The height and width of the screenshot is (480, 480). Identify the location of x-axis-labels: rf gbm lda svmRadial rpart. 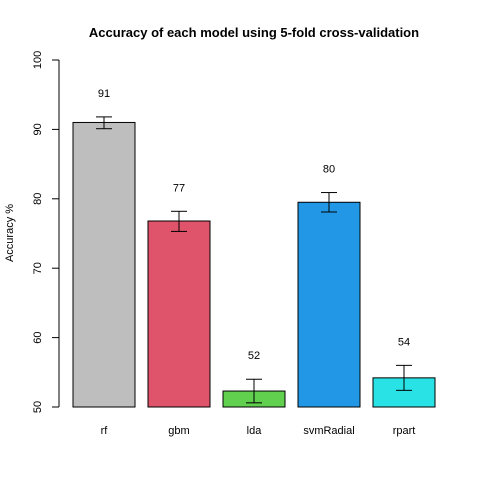
(258, 431).